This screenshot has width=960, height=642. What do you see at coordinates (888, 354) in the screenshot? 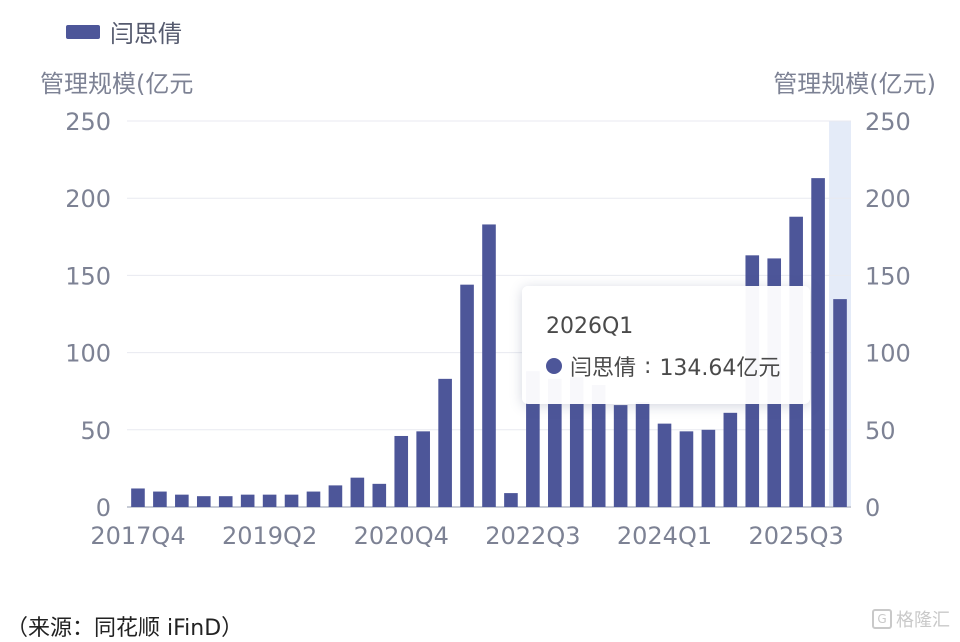
I see `y-tick-label-right: 100` at bounding box center [888, 354].